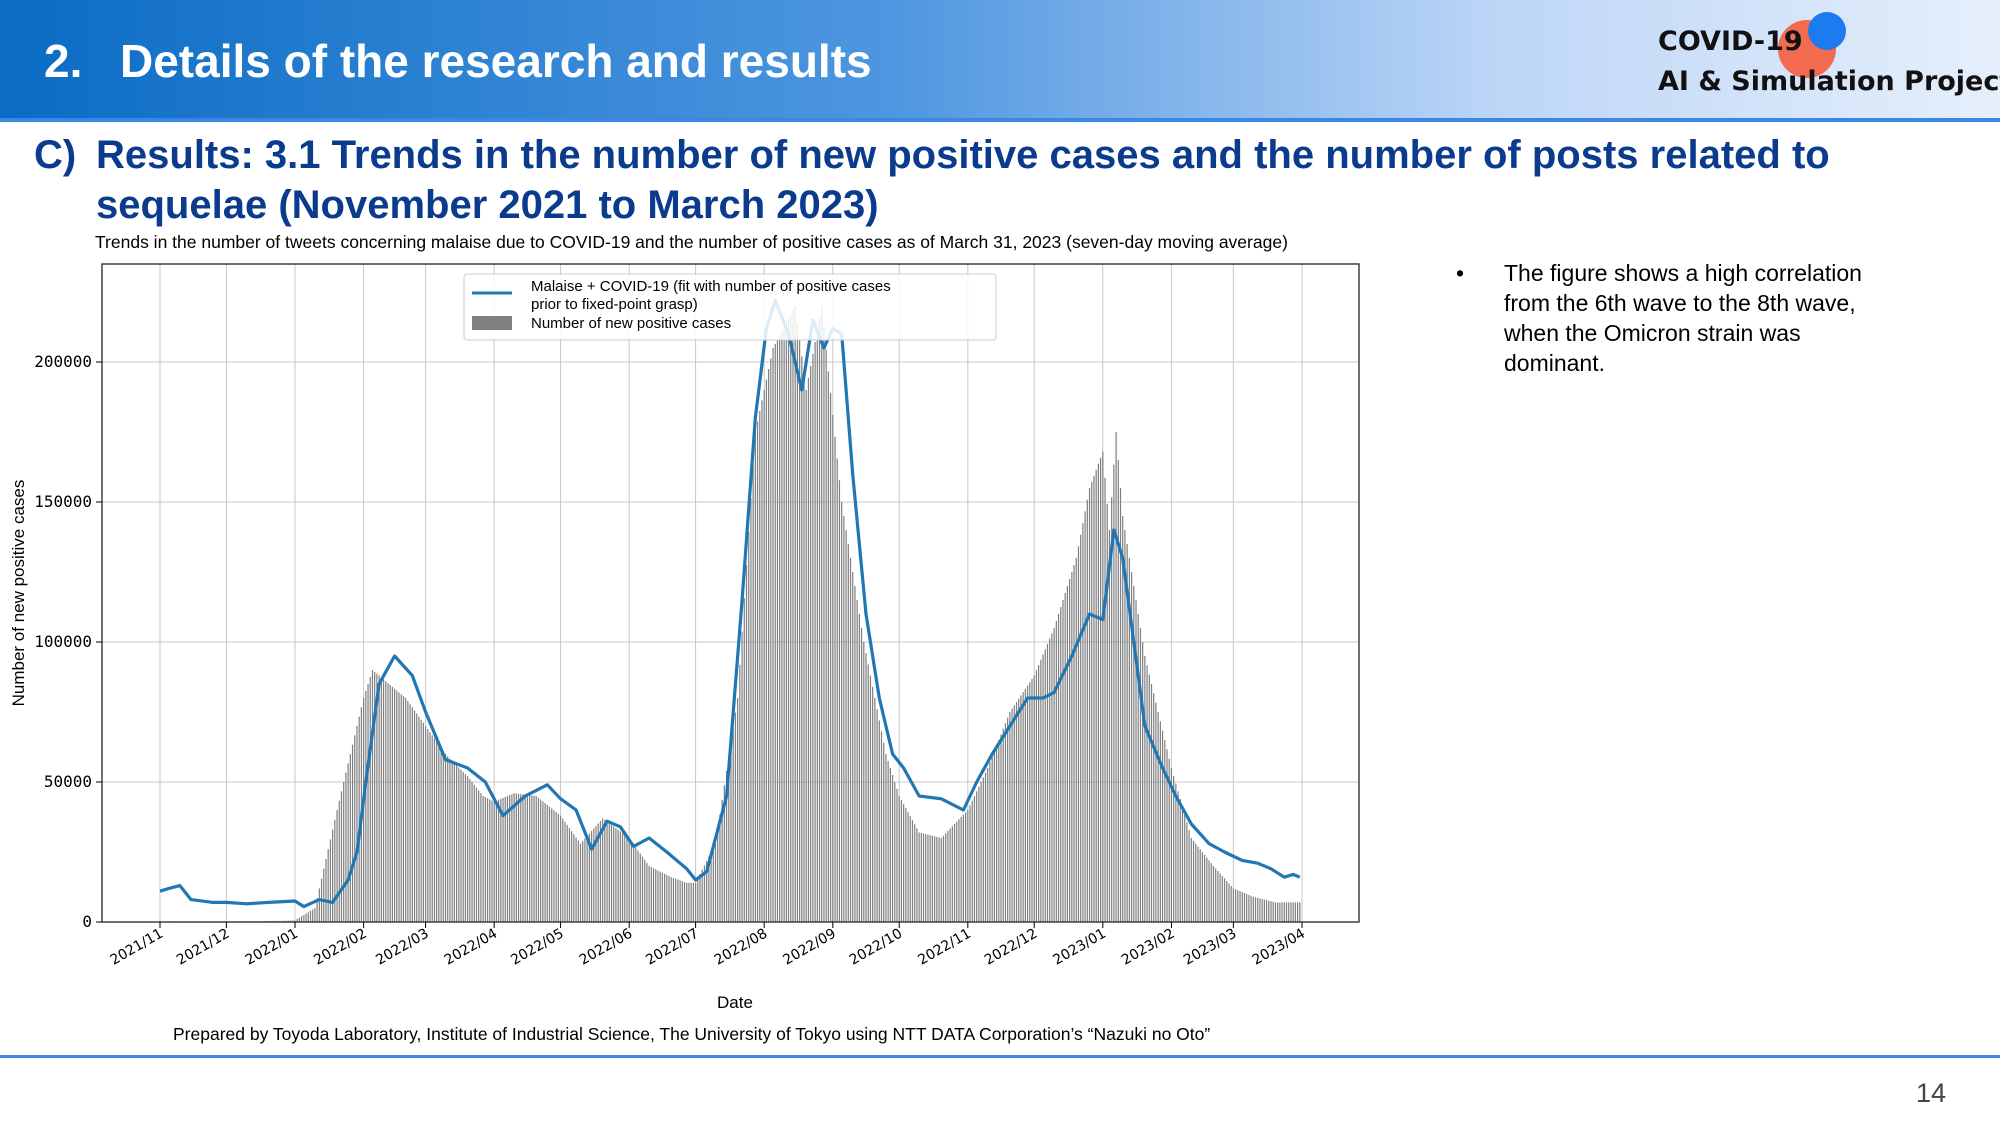 The height and width of the screenshot is (1125, 2000). I want to click on x-tick-label: 2022/04, so click(471, 947).